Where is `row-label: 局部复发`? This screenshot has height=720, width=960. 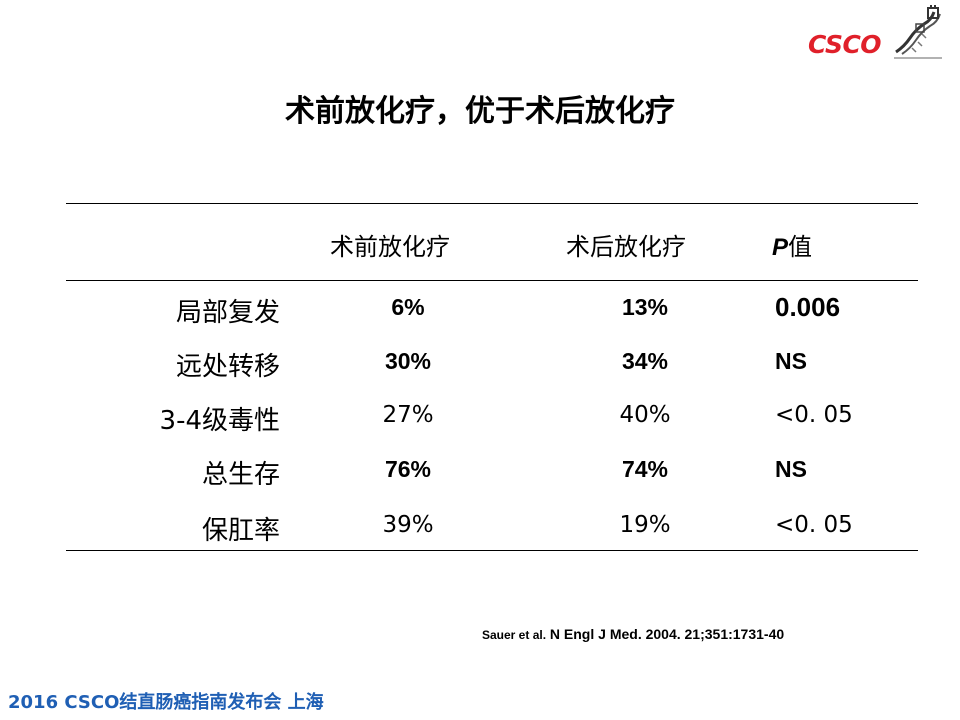
row-label: 局部复发 is located at coordinates (227, 313).